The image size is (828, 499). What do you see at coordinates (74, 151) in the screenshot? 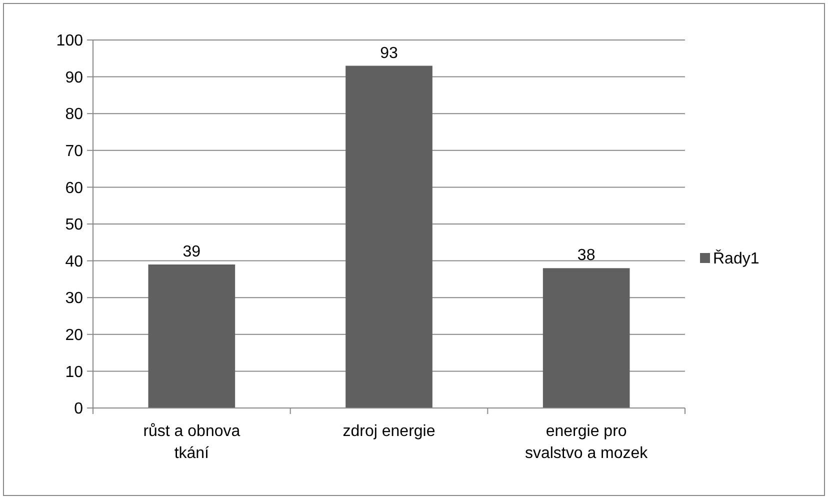
I see `y-tick-label: 70` at bounding box center [74, 151].